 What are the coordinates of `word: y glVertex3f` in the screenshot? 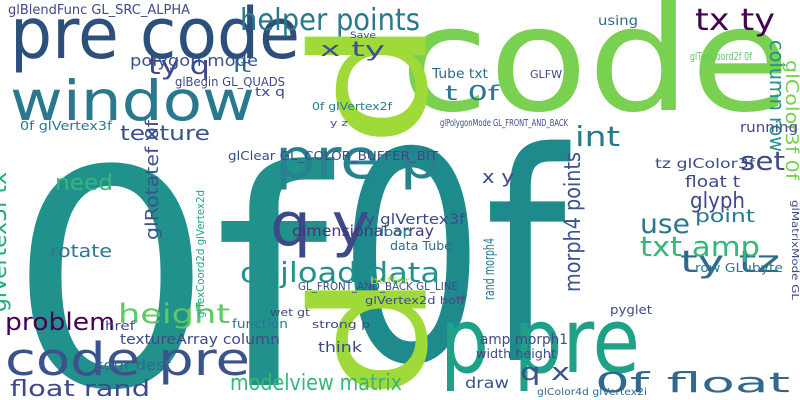 It's located at (415, 220).